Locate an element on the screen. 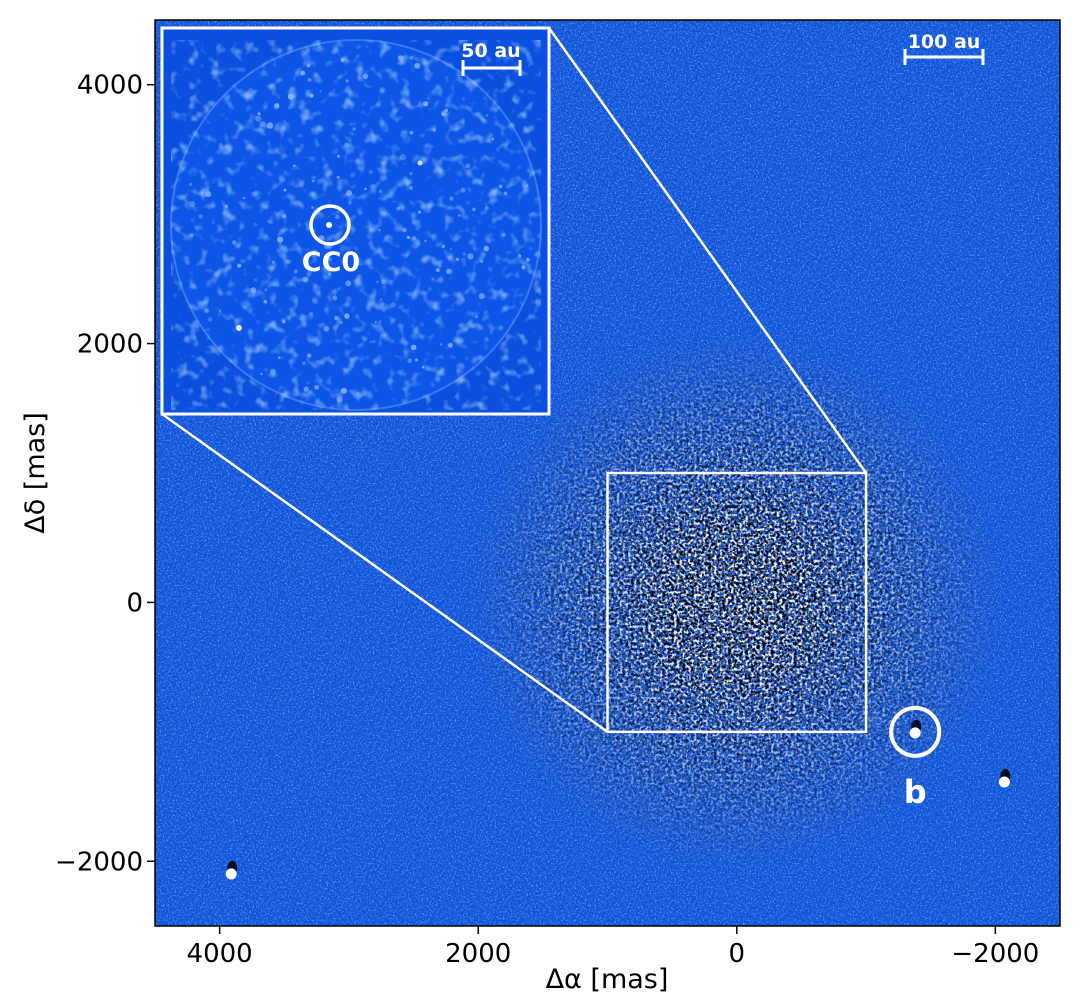  y-axis-ticks: −2000 0 2000 4000 is located at coordinates (105, 474).